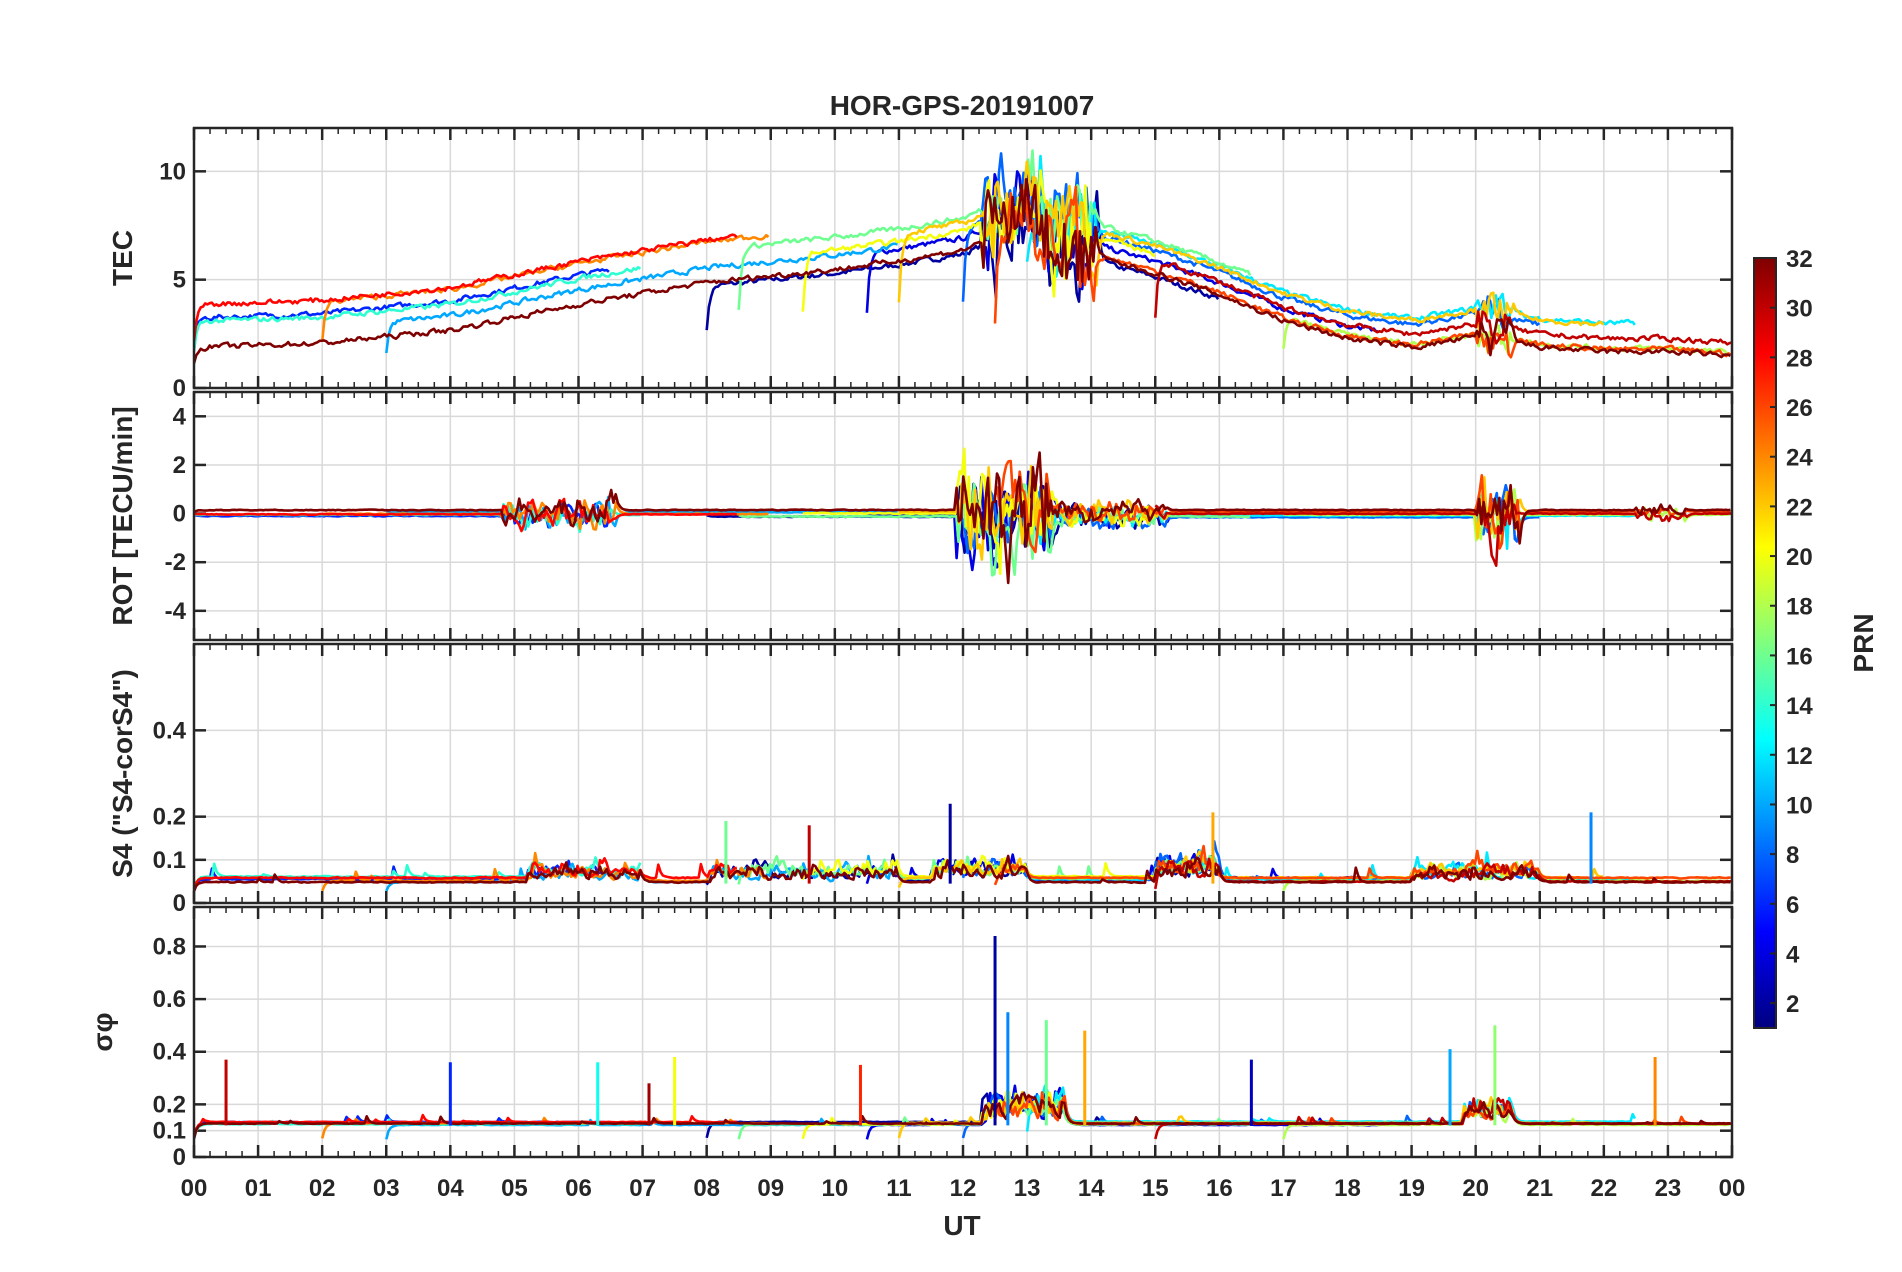  I want to click on x-tick-label: 18, so click(1347, 1188).